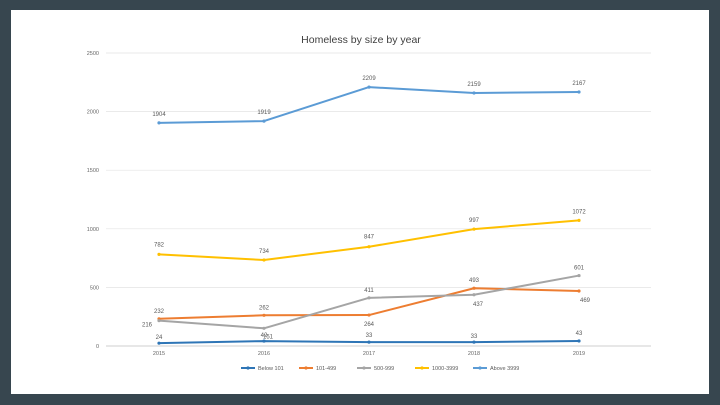  Describe the element at coordinates (384, 369) in the screenshot. I see `legend-label: 500-999` at that location.